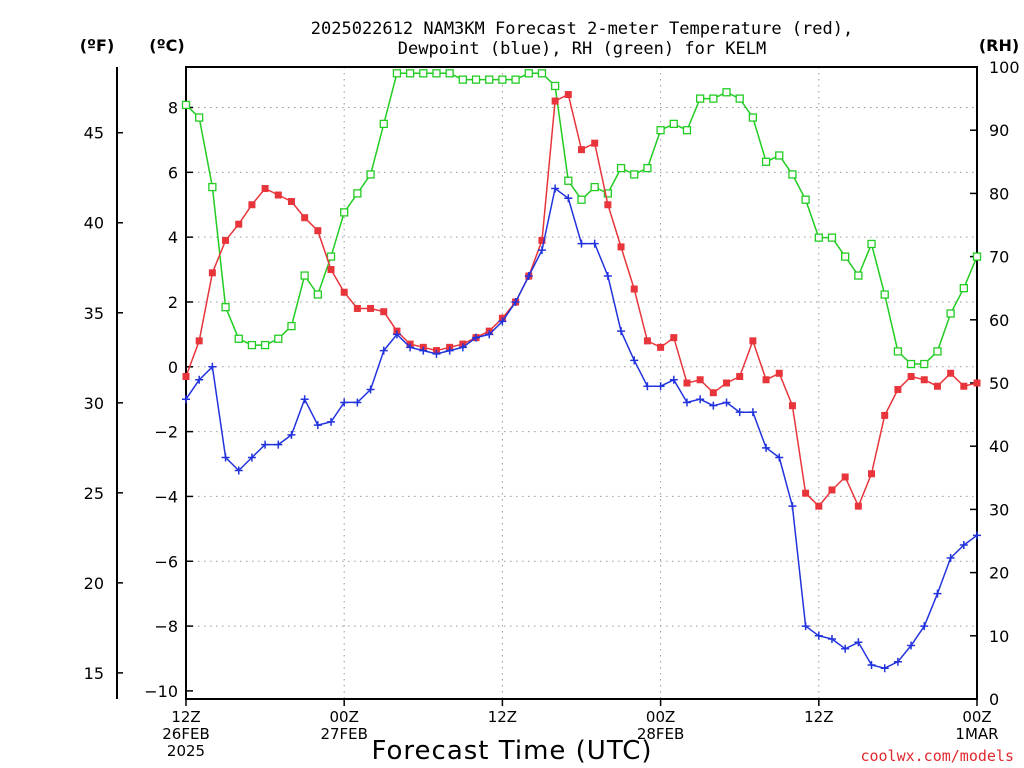 The height and width of the screenshot is (768, 1024). What do you see at coordinates (344, 717) in the screenshot?
I see `x-tick-label: 00Z` at bounding box center [344, 717].